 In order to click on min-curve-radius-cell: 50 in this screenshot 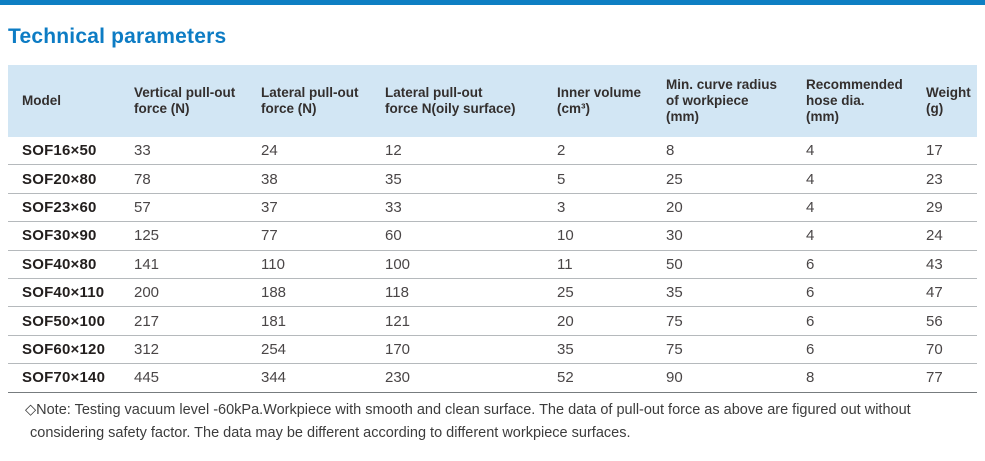, I will do `click(674, 264)`.